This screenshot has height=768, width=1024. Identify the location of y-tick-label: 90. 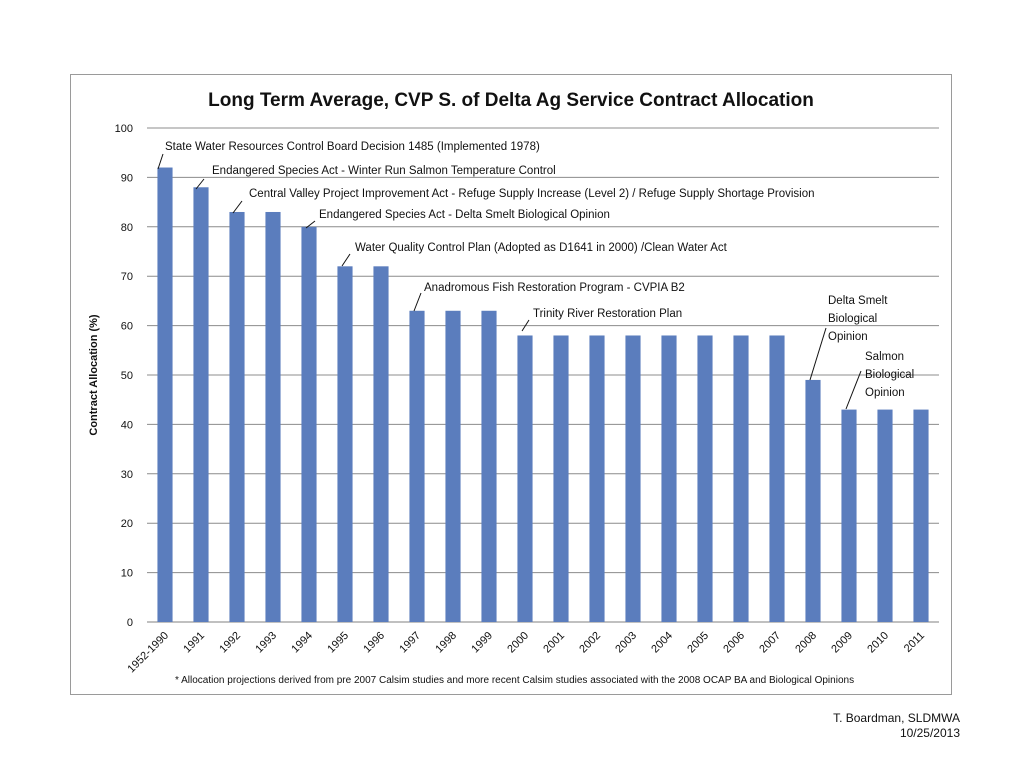
(127, 178).